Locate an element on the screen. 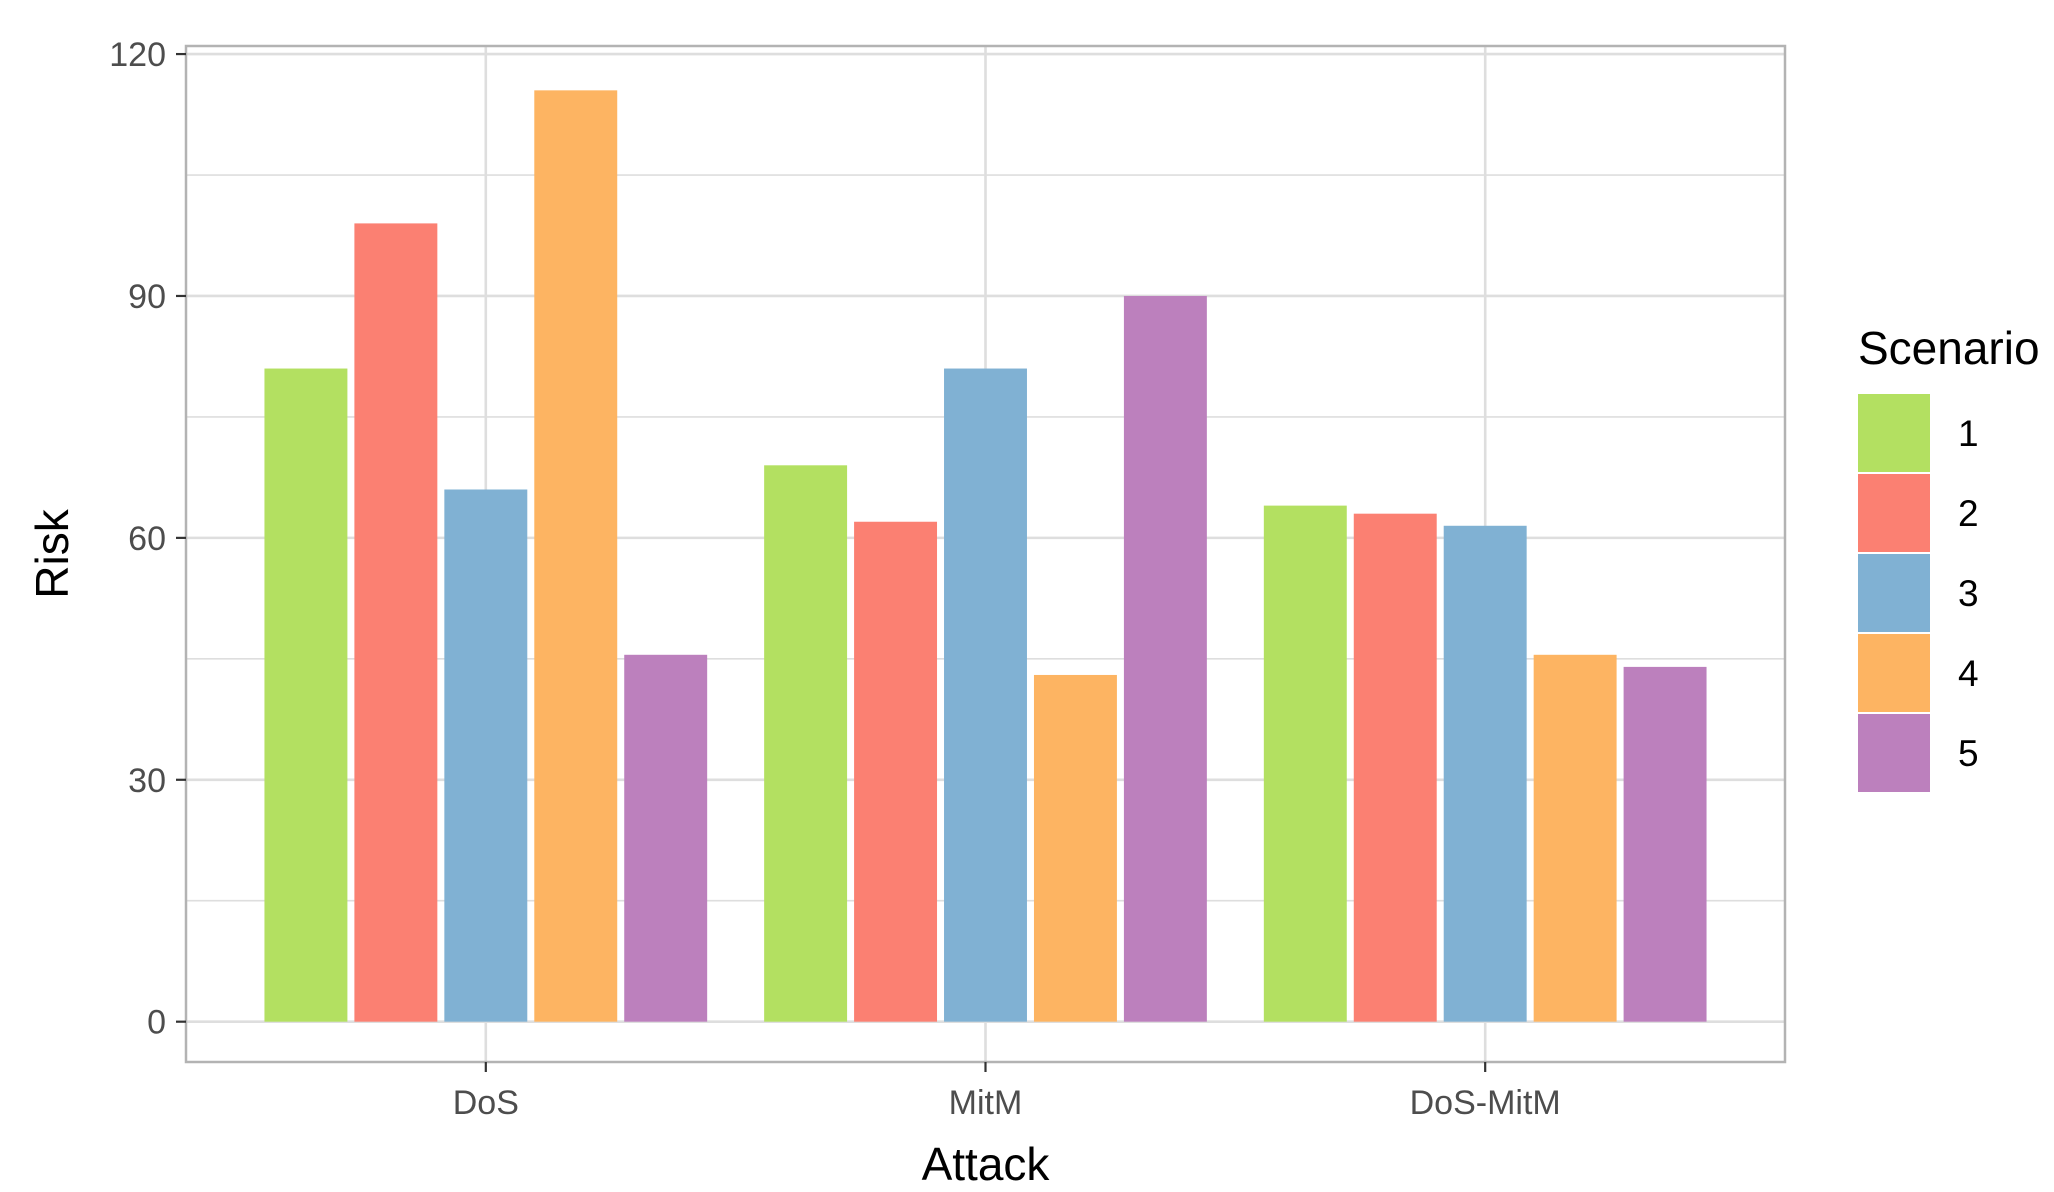 This screenshot has height=1192, width=2054. legend-label-5: 5 is located at coordinates (1968, 753).